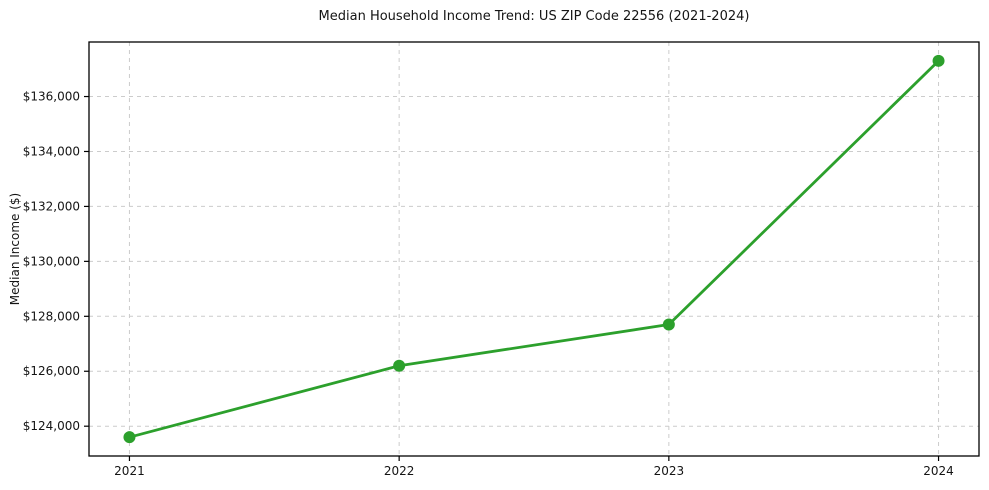 This screenshot has height=490, width=989. I want to click on y-tick-label: $128,000, so click(51, 316).